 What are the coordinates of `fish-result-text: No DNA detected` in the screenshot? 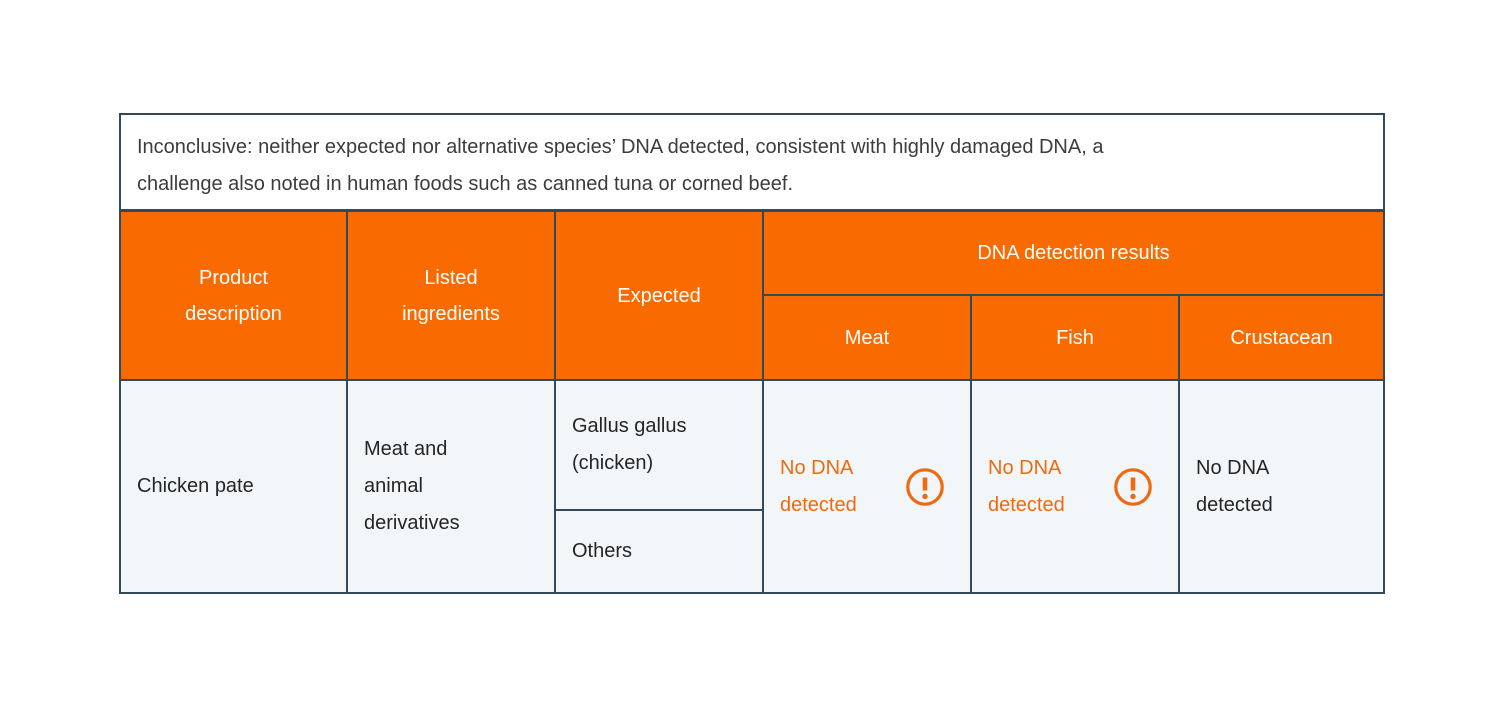 It's located at (1026, 486).